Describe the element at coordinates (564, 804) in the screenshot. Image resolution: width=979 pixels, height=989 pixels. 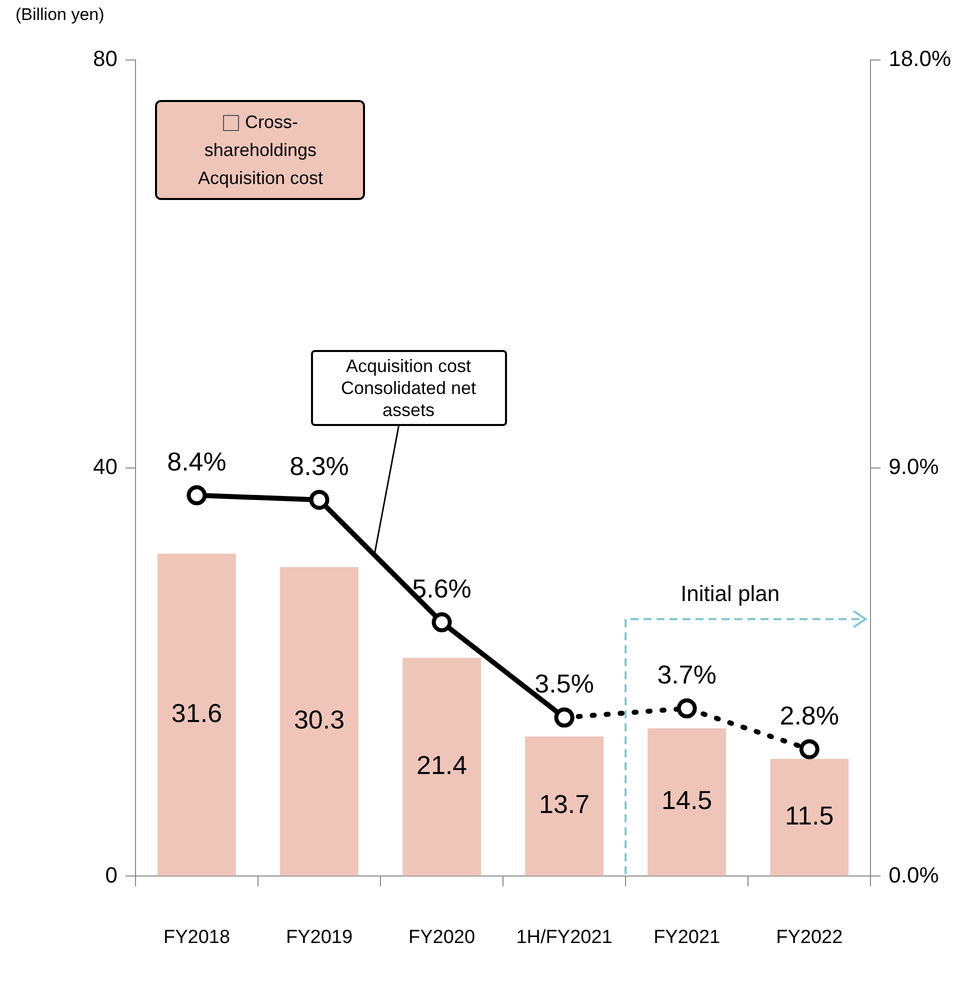
I see `data-label: 13.7` at that location.